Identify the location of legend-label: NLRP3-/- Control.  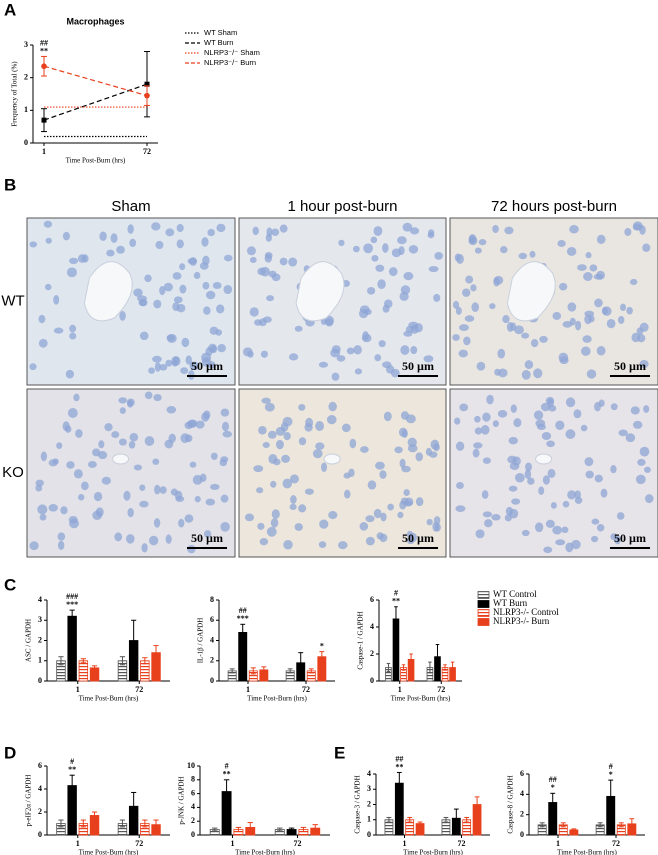
(526, 612).